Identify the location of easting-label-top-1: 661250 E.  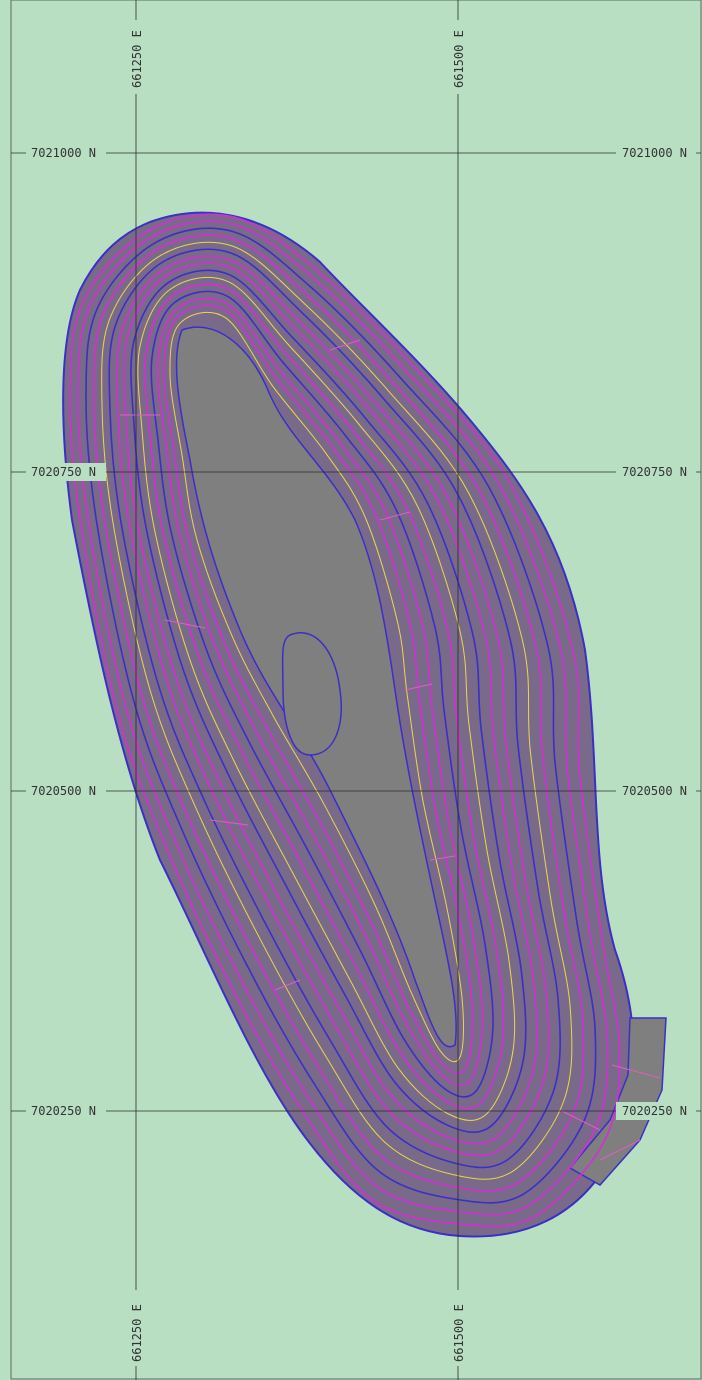
(137, 59).